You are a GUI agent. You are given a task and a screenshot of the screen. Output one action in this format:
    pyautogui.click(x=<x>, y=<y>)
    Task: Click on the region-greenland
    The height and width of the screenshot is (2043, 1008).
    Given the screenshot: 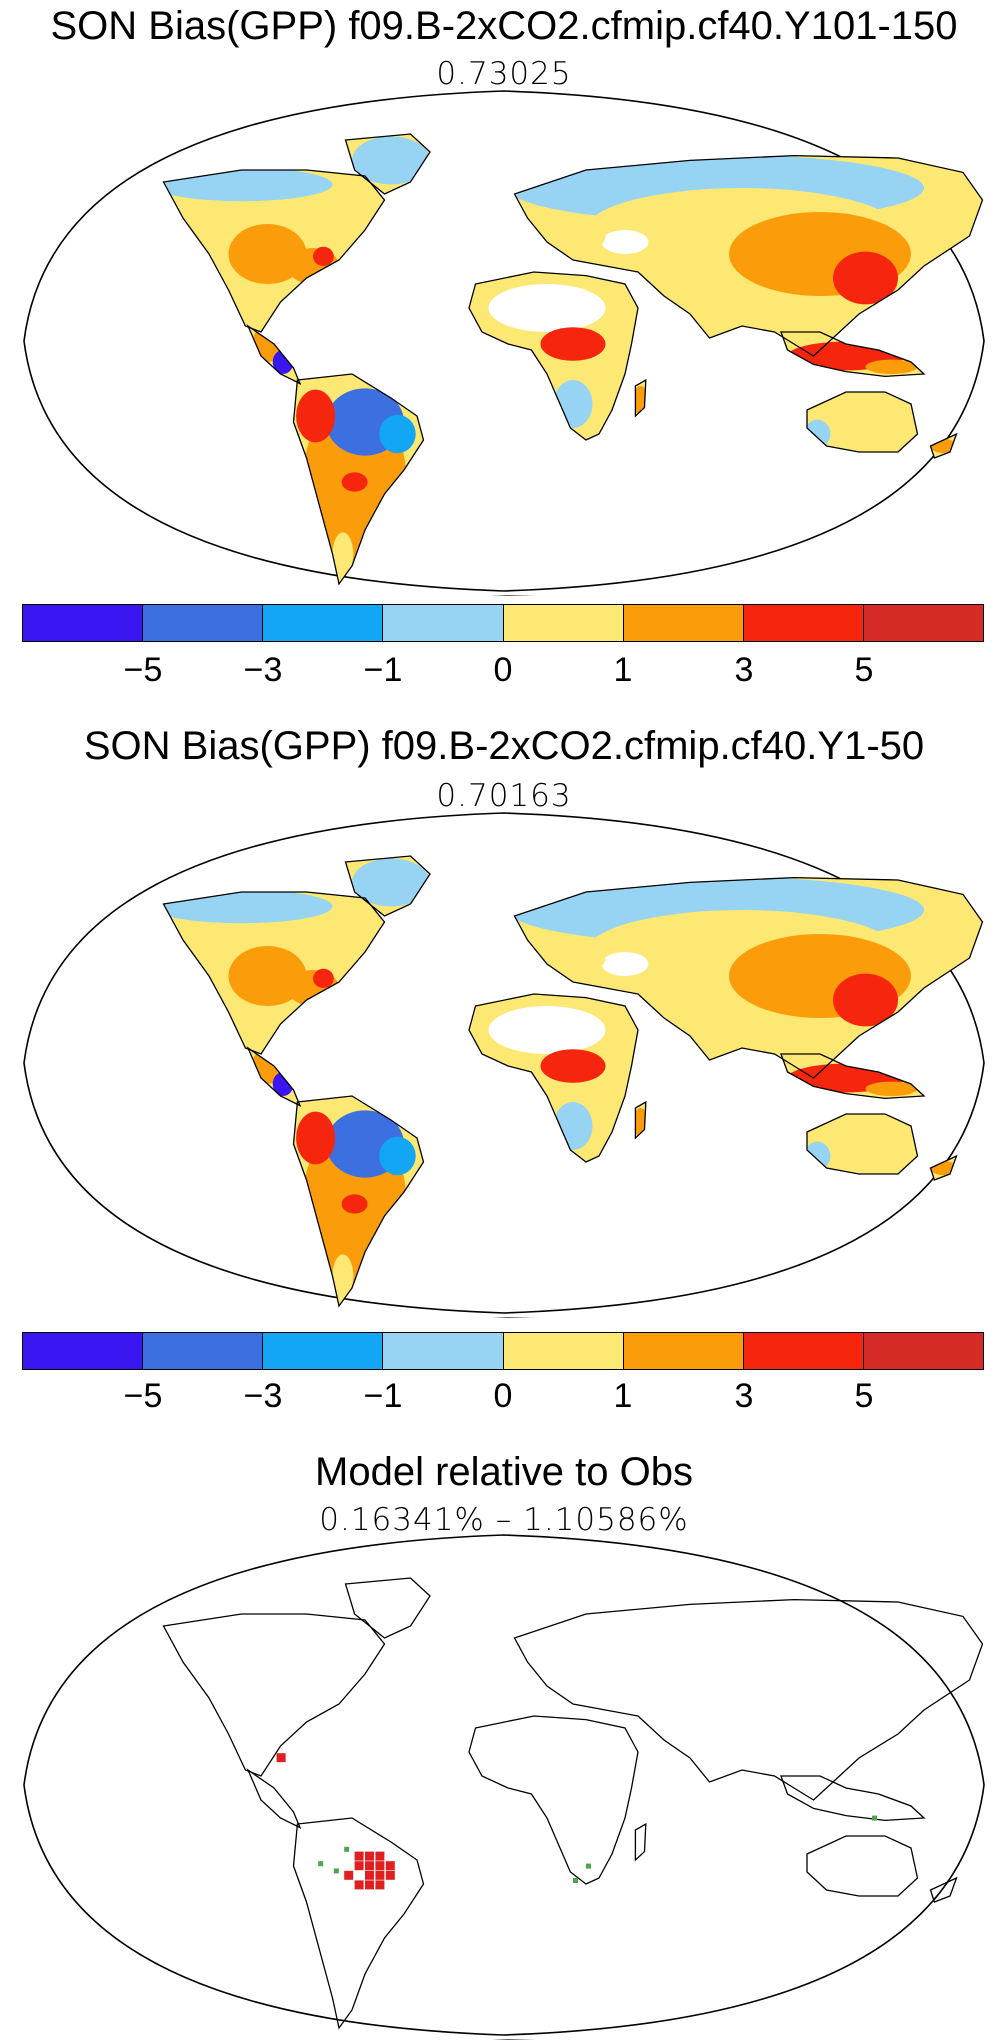 What is the action you would take?
    pyautogui.click(x=387, y=164)
    